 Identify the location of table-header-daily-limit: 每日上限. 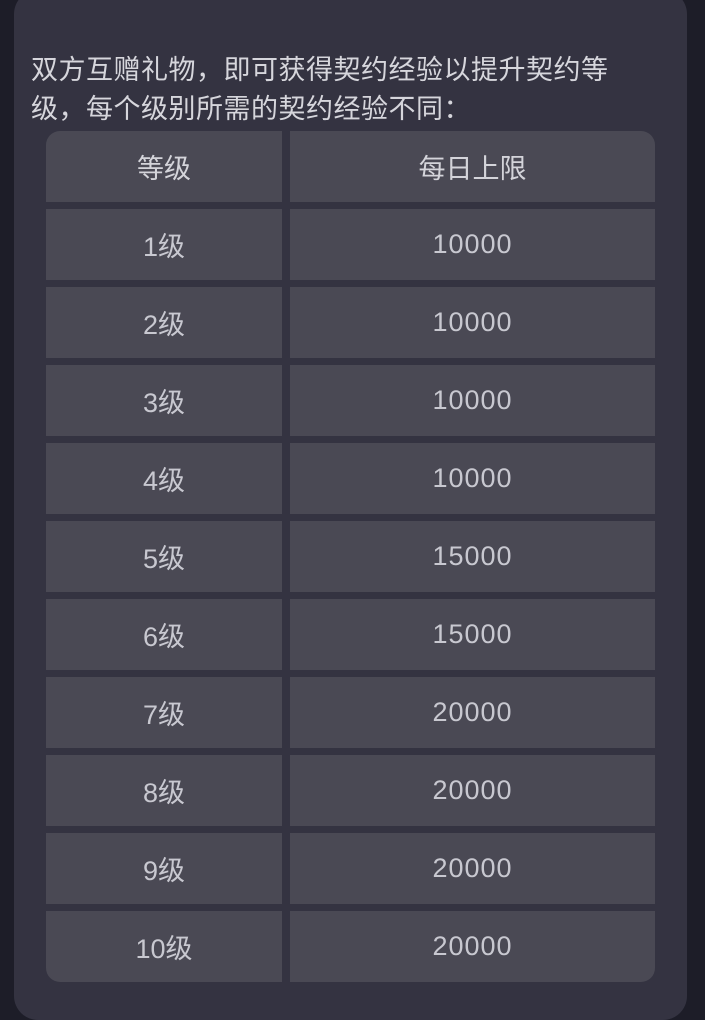
(472, 166).